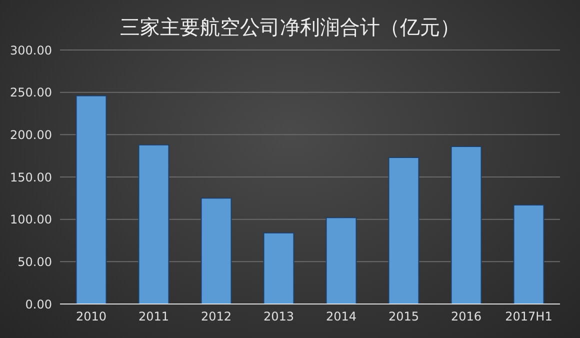 This screenshot has width=580, height=338. I want to click on y-tick-label: 100.00, so click(31, 219).